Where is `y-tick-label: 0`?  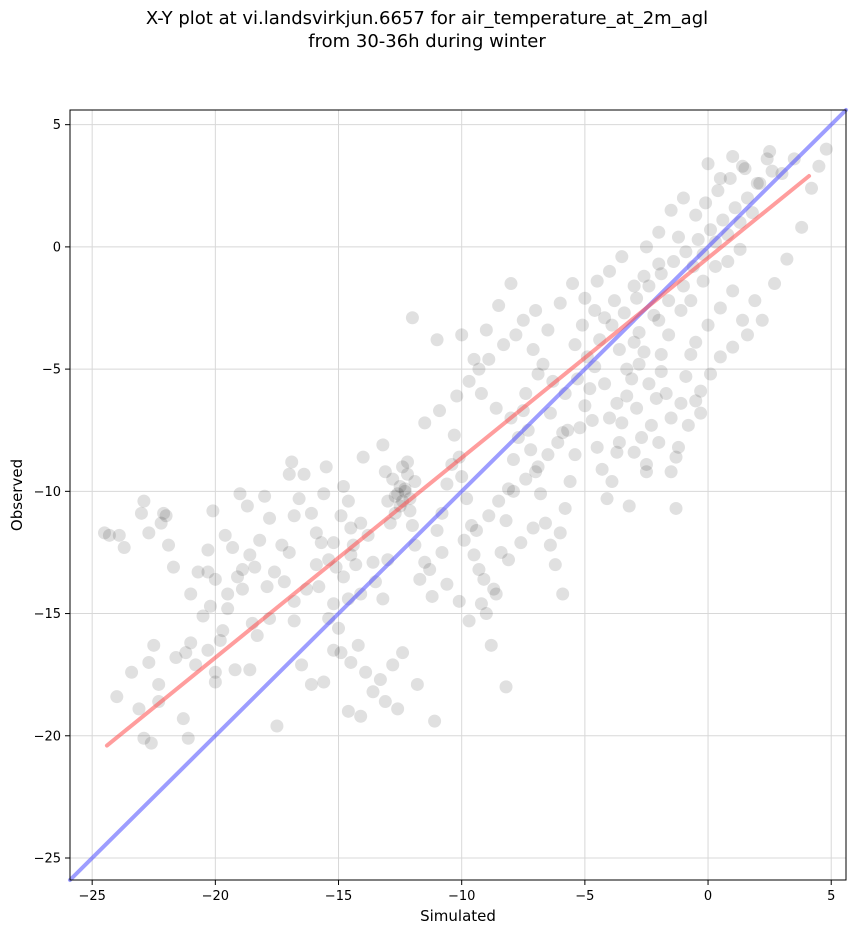
y-tick-label: 0 is located at coordinates (57, 247).